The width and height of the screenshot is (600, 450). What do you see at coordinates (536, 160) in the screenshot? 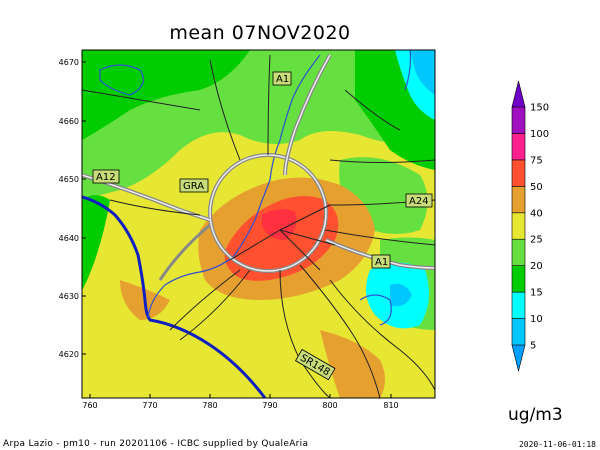
I see `colorbar-label: 75` at bounding box center [536, 160].